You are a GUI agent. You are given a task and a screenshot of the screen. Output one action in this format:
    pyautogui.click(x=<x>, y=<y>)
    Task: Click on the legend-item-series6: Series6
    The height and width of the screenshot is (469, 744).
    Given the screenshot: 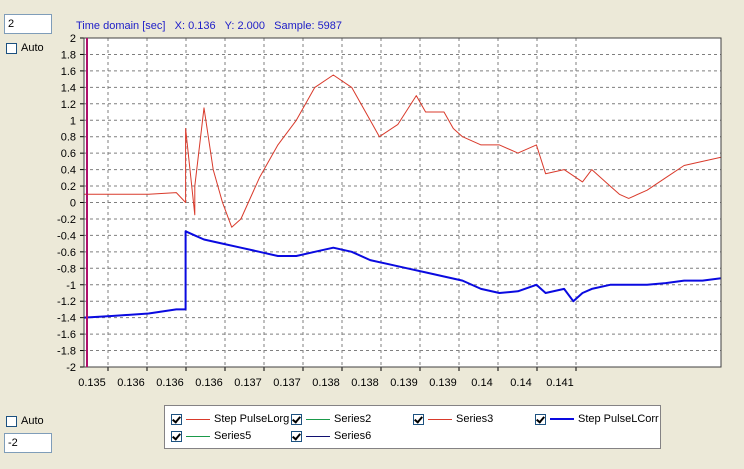 What is the action you would take?
    pyautogui.click(x=331, y=436)
    